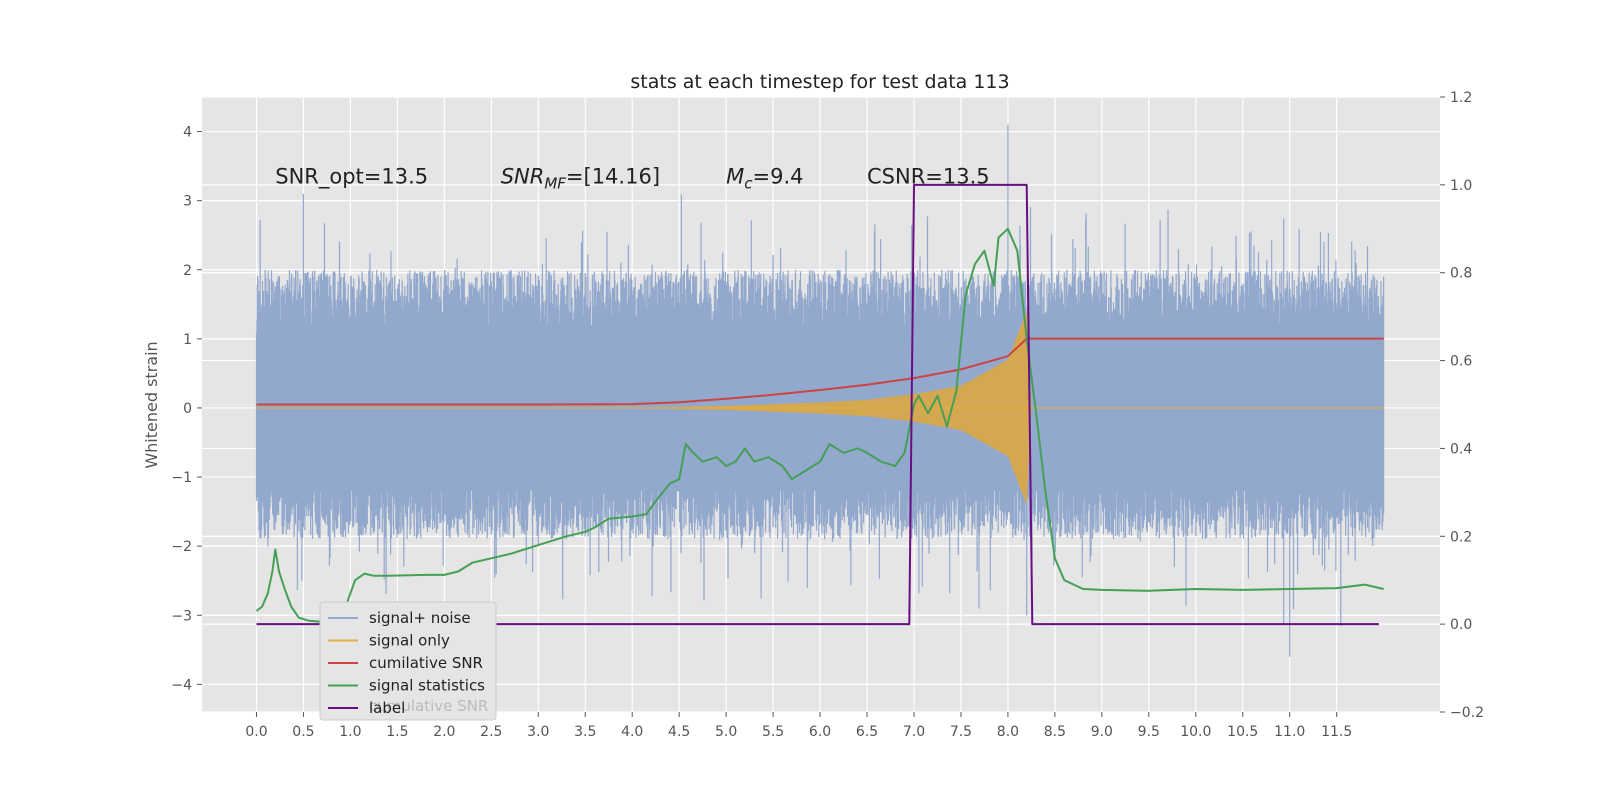  I want to click on y2-tick-label: −0.2, so click(1467, 713).